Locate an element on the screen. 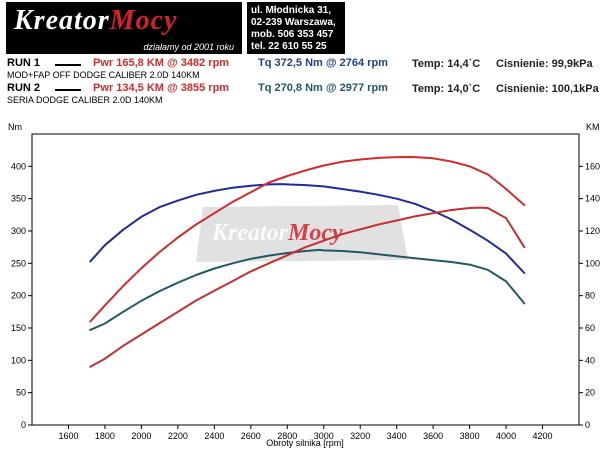  y-axis-right-label: KM is located at coordinates (593, 127).